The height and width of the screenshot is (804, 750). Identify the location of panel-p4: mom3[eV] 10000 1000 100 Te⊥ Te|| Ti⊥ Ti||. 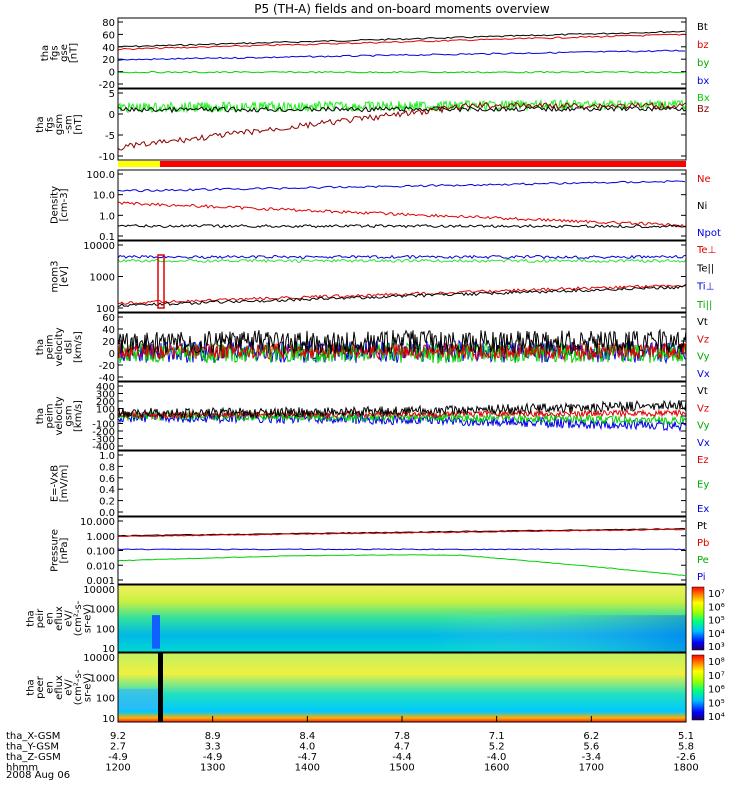
(382, 277).